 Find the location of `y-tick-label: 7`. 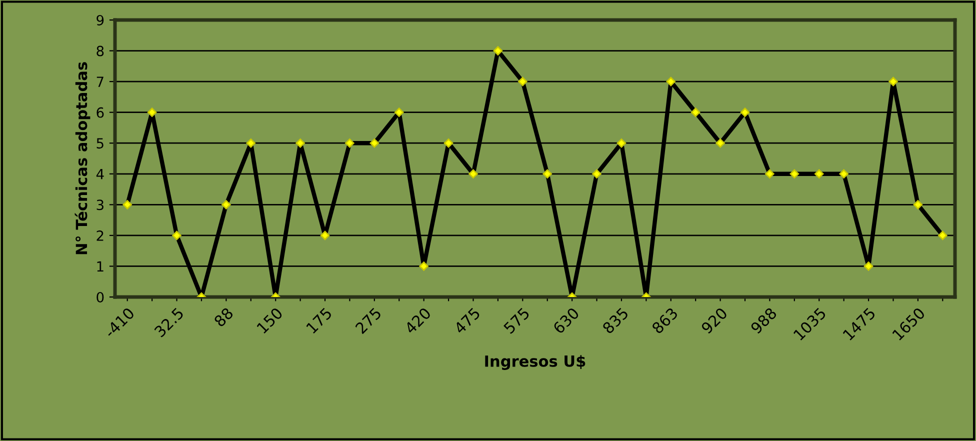

y-tick-label: 7 is located at coordinates (100, 81).